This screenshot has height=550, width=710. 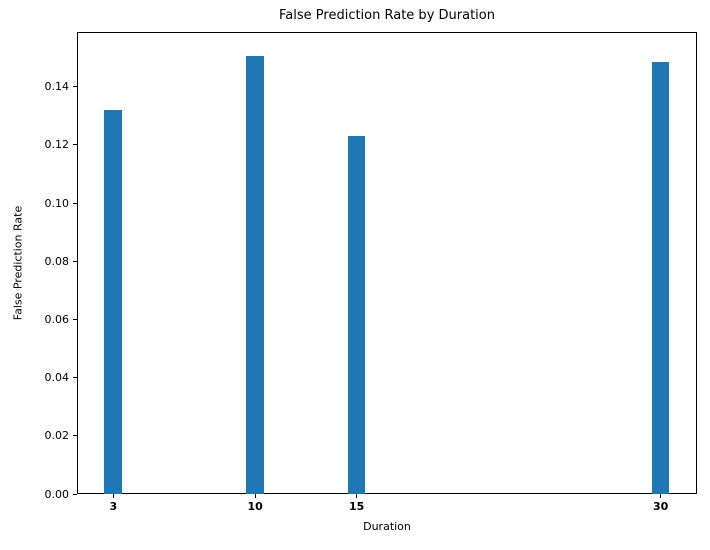 I want to click on y-tick-label: 0.10, so click(x=57, y=203).